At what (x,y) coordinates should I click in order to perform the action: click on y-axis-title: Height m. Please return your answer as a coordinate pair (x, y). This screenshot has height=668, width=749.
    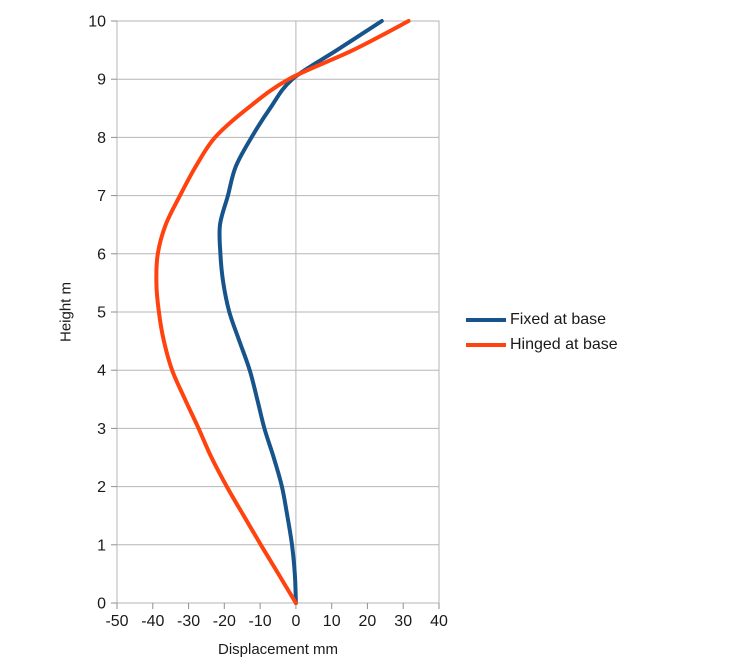
    Looking at the image, I should click on (66, 312).